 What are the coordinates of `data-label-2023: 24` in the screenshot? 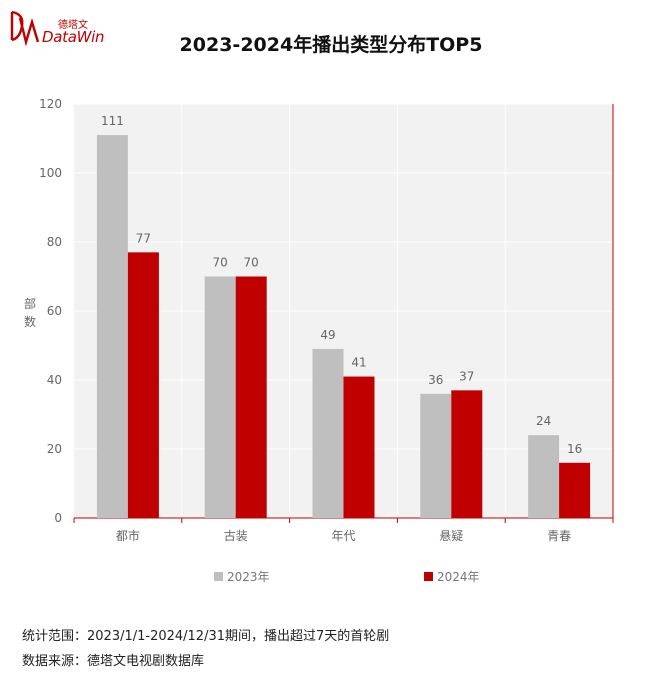 It's located at (543, 421).